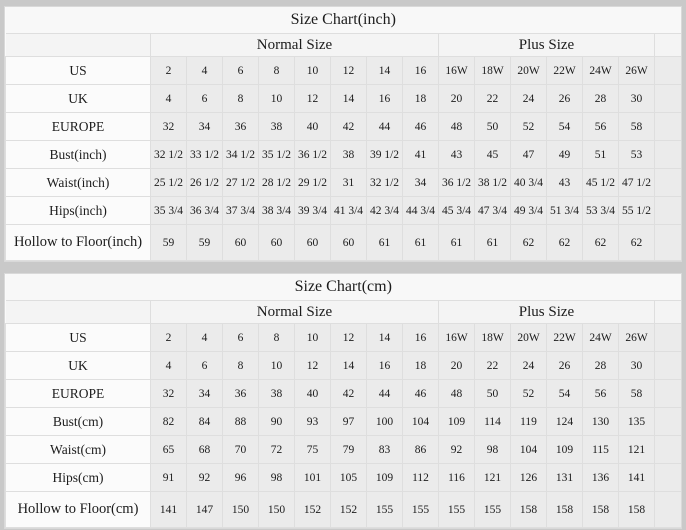  Describe the element at coordinates (78, 365) in the screenshot. I see `row-label: UK` at that location.